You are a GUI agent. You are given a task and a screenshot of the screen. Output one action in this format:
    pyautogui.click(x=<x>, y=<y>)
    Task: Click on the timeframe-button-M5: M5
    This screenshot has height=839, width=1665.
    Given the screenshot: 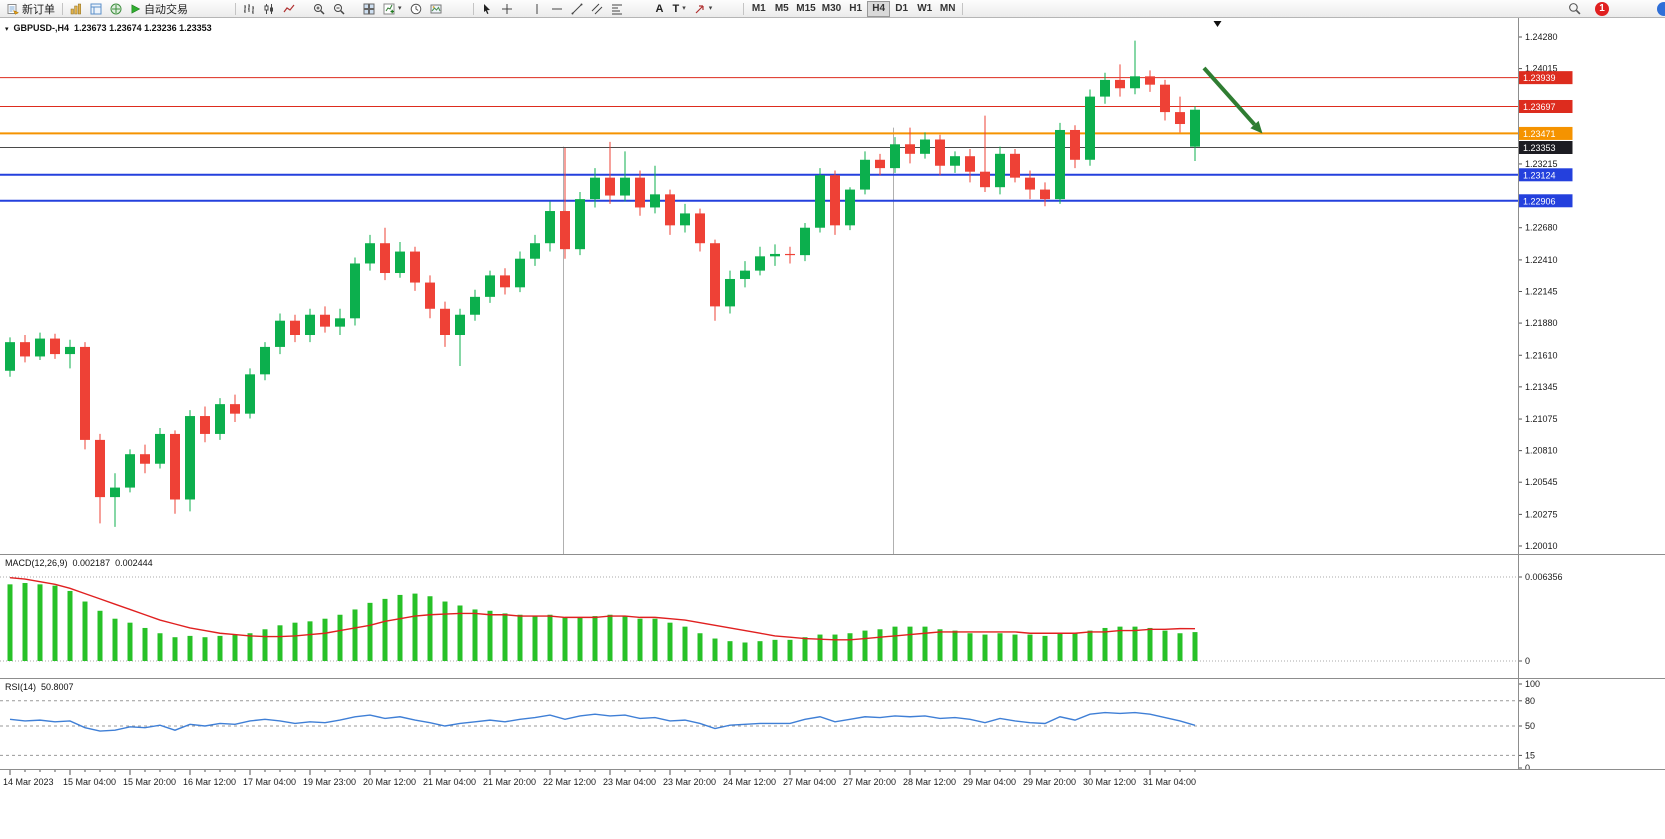 What is the action you would take?
    pyautogui.click(x=781, y=9)
    